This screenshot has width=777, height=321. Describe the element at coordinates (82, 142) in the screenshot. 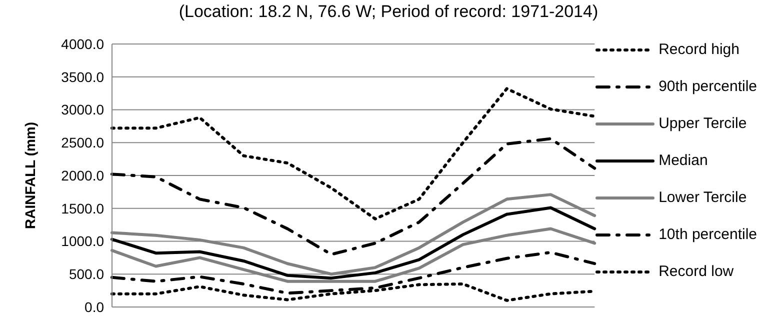

I see `y-tick-label: 2500.0` at that location.